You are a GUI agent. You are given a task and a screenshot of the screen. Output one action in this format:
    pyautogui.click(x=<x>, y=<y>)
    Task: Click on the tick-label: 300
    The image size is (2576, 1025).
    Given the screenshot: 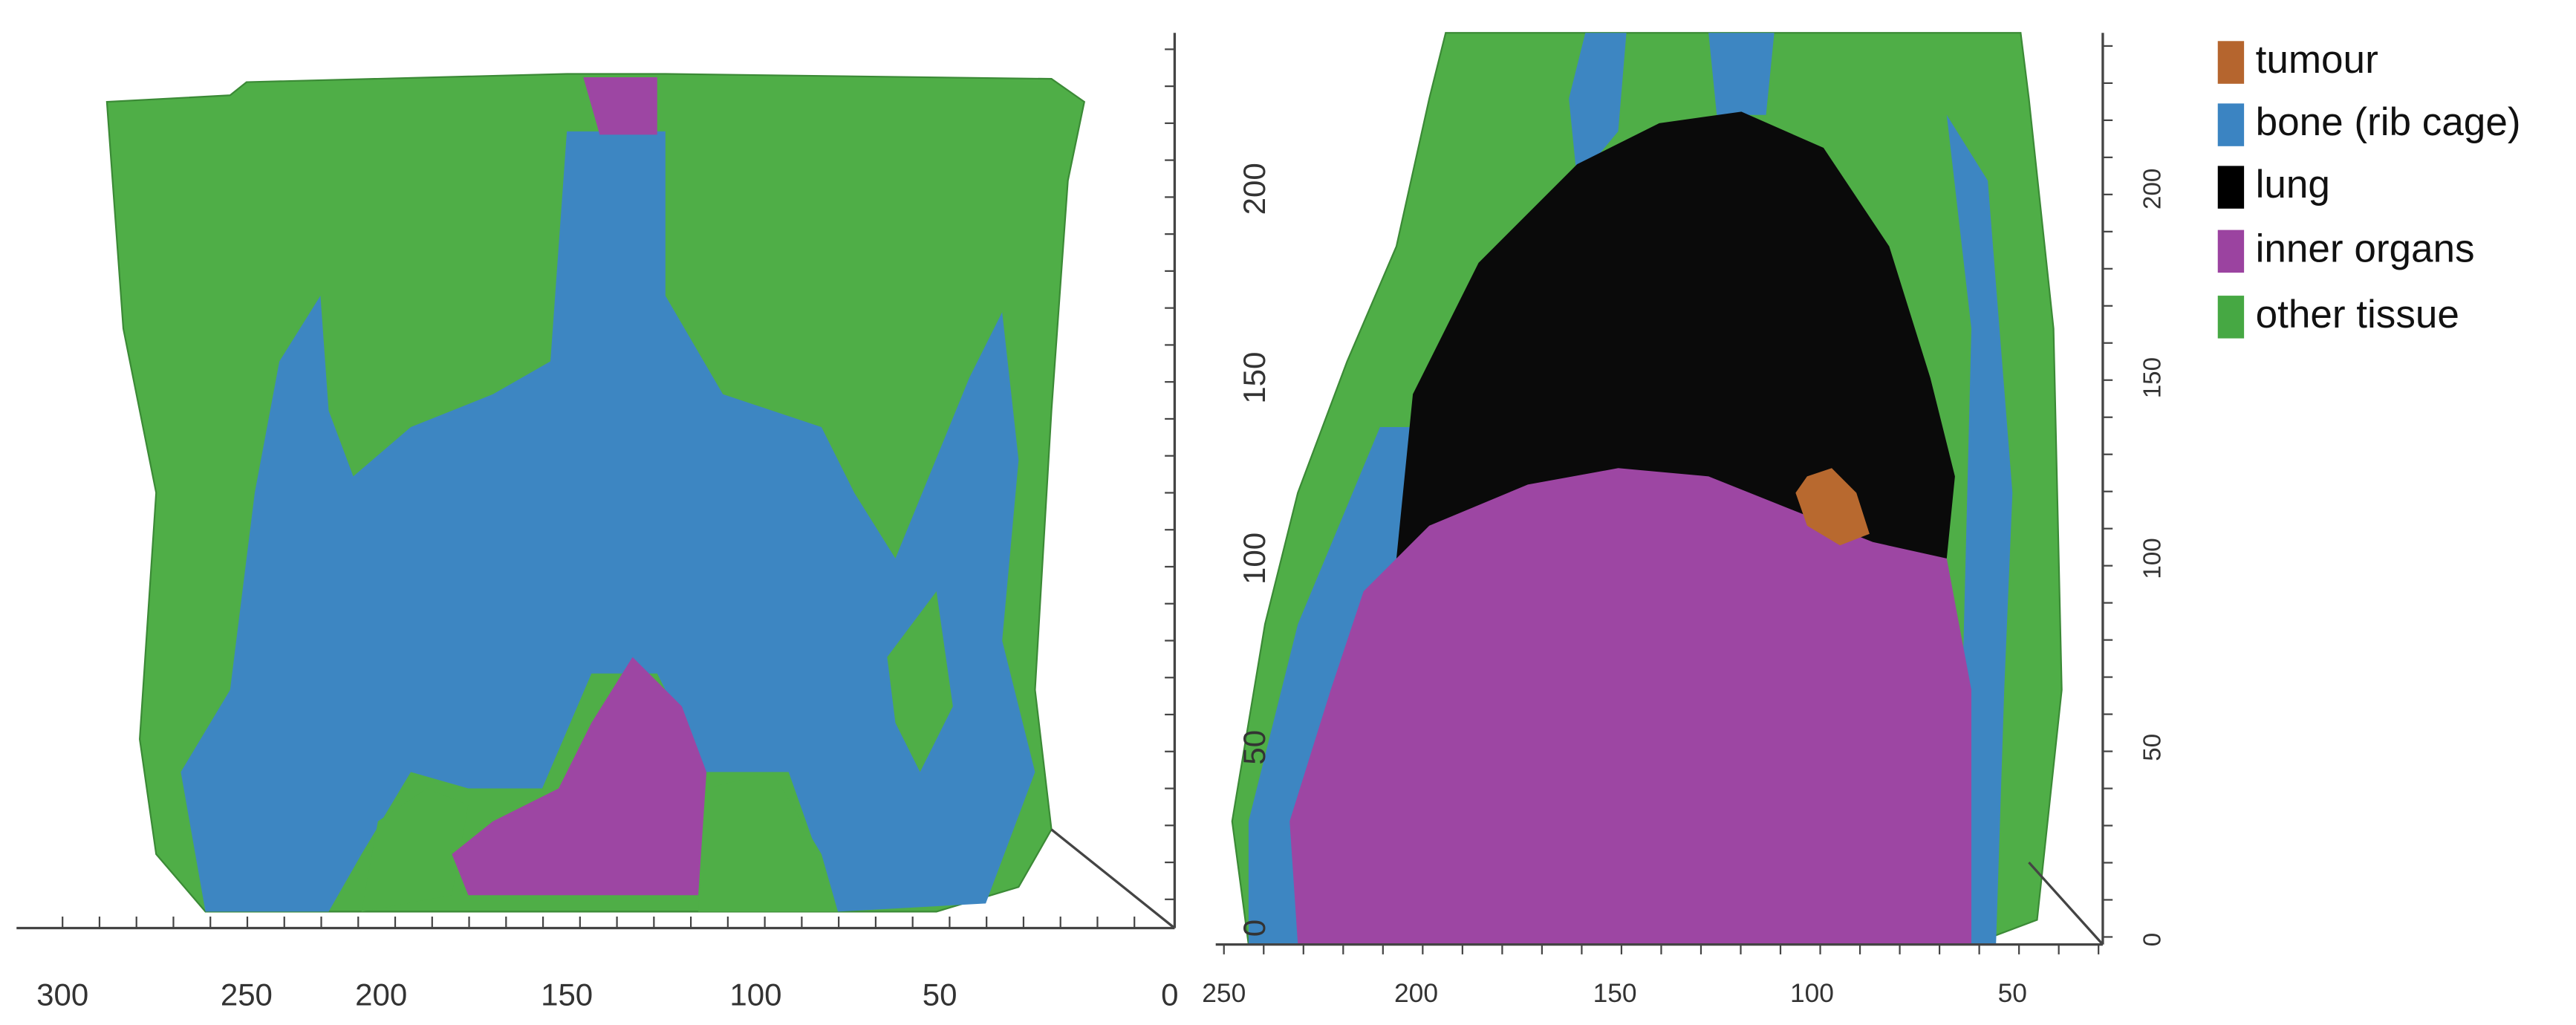 What is the action you would take?
    pyautogui.click(x=62, y=994)
    